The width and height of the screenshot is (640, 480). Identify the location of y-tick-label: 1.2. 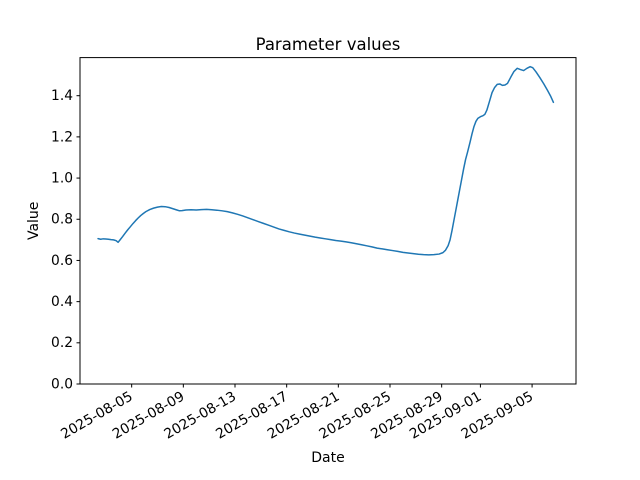
(62, 137).